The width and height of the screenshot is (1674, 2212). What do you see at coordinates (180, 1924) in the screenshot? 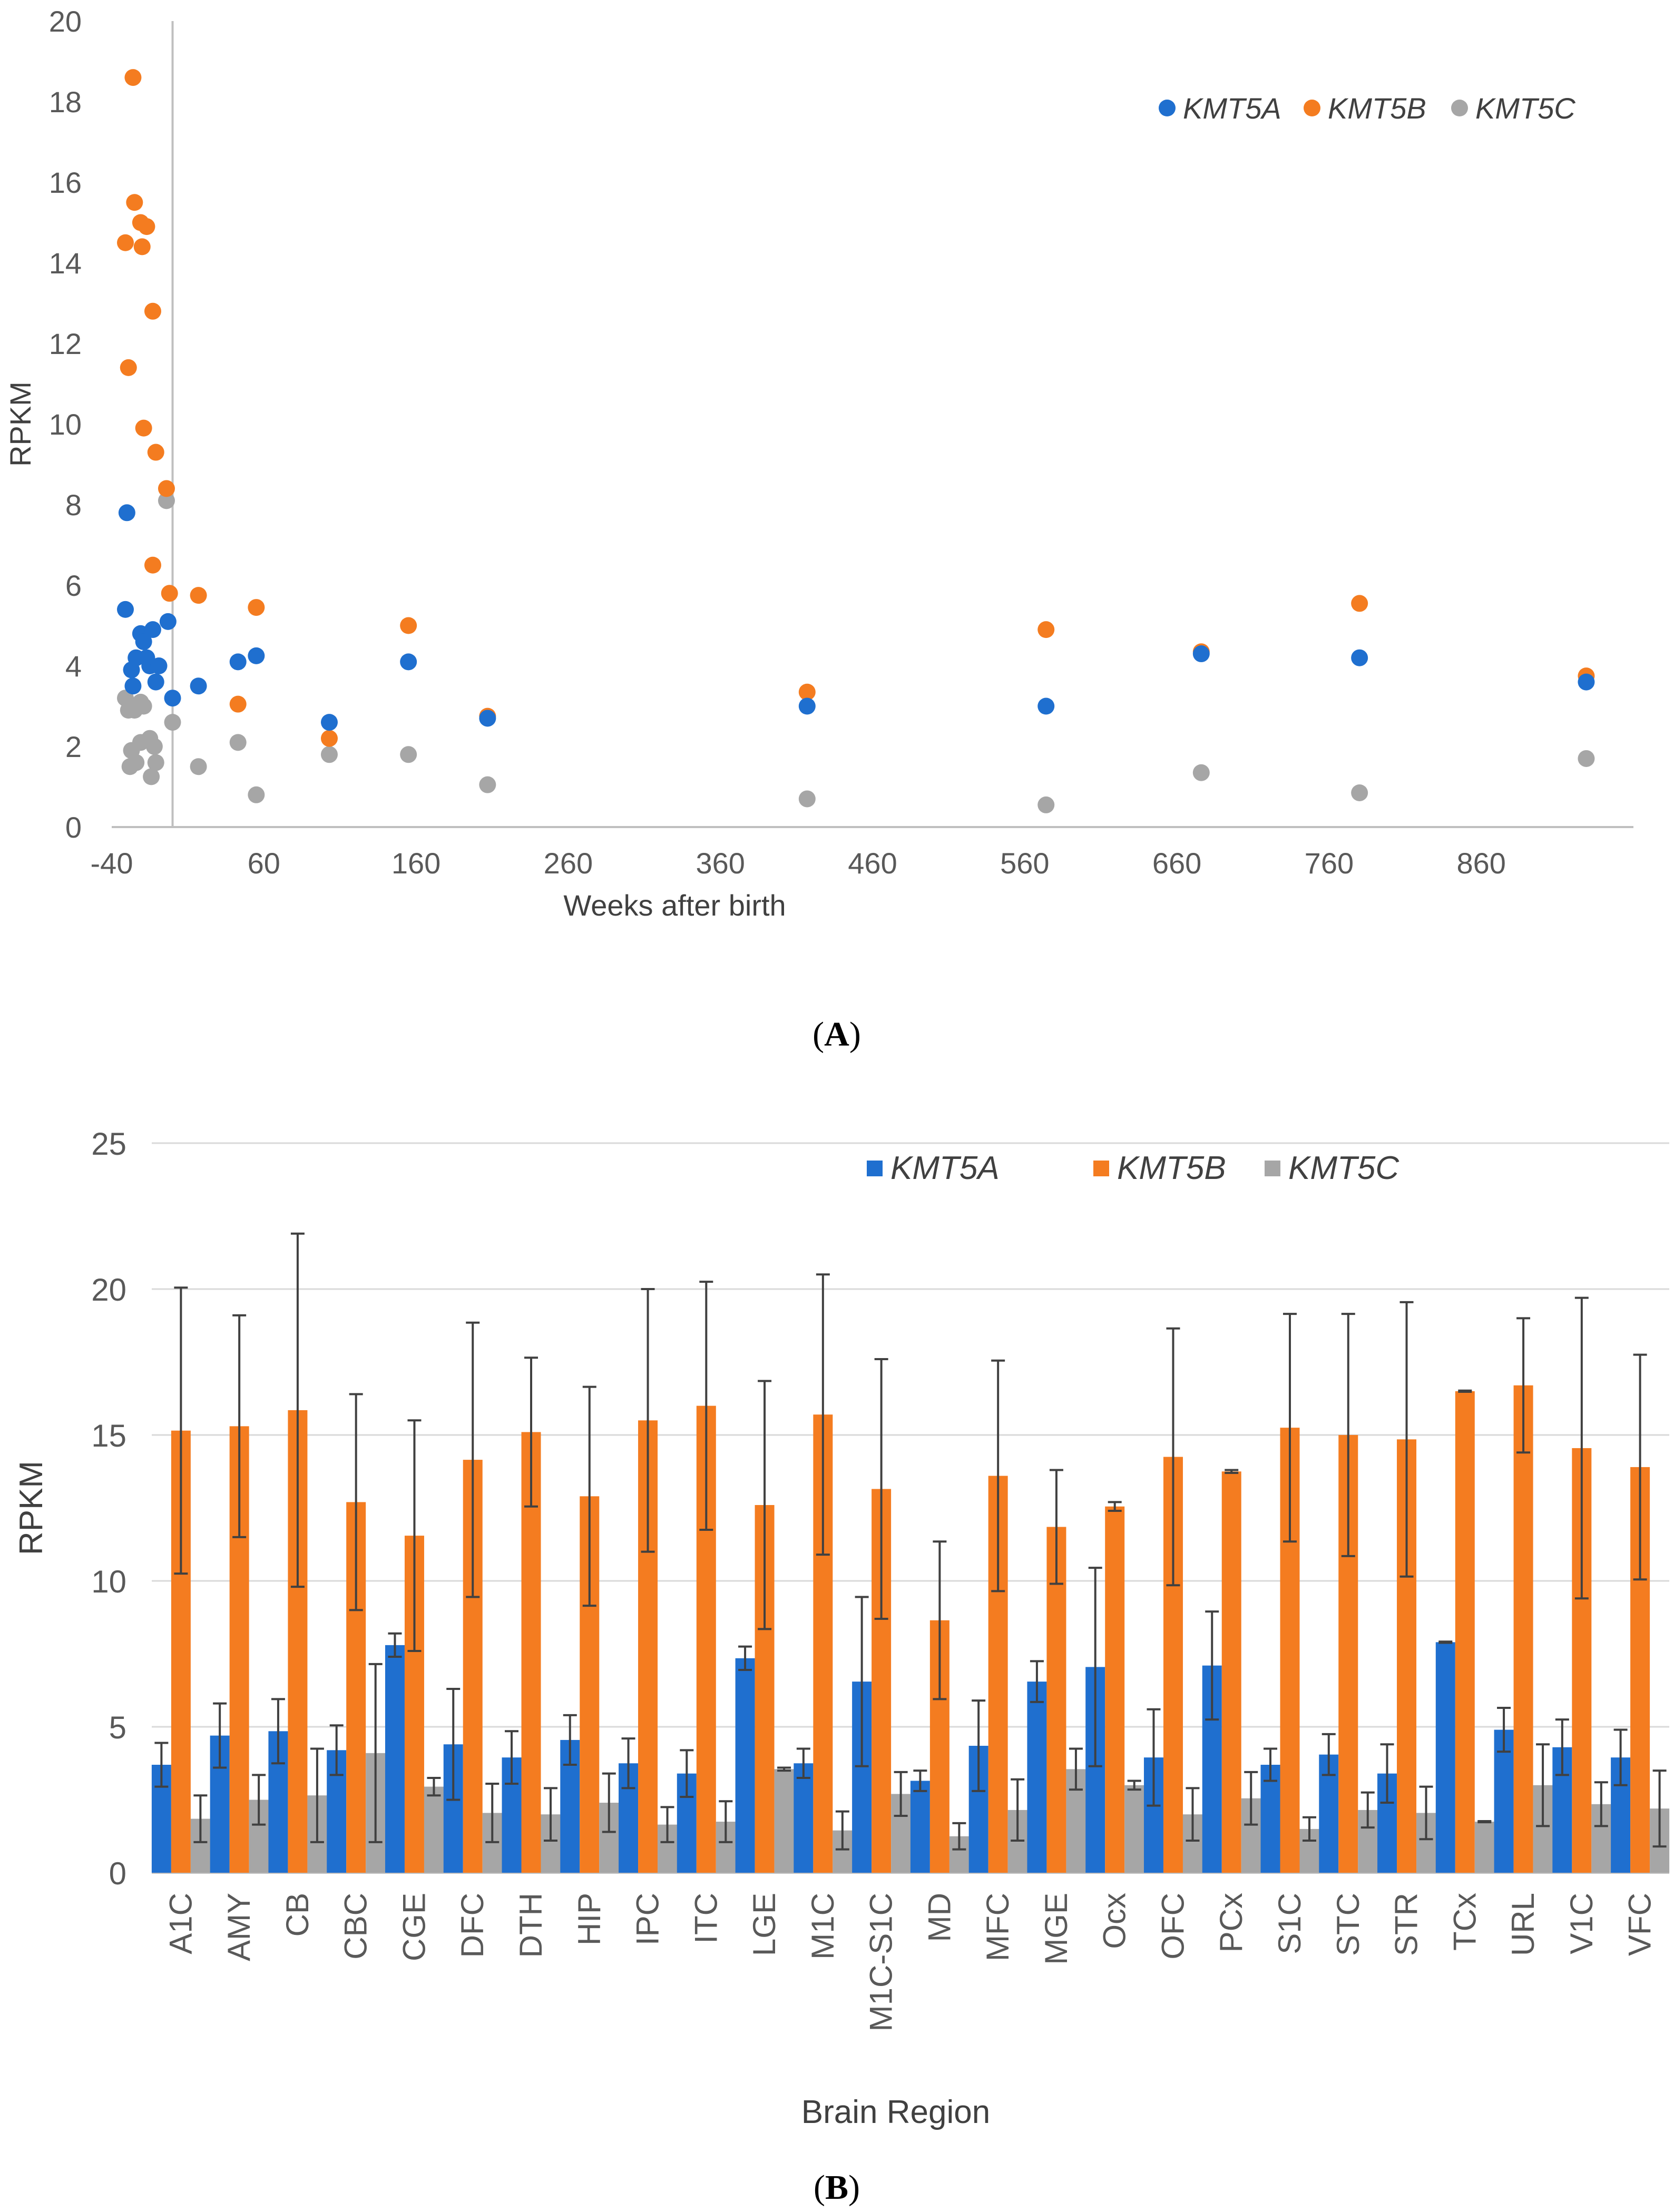
I see `x-tick-label: A1C` at bounding box center [180, 1924].